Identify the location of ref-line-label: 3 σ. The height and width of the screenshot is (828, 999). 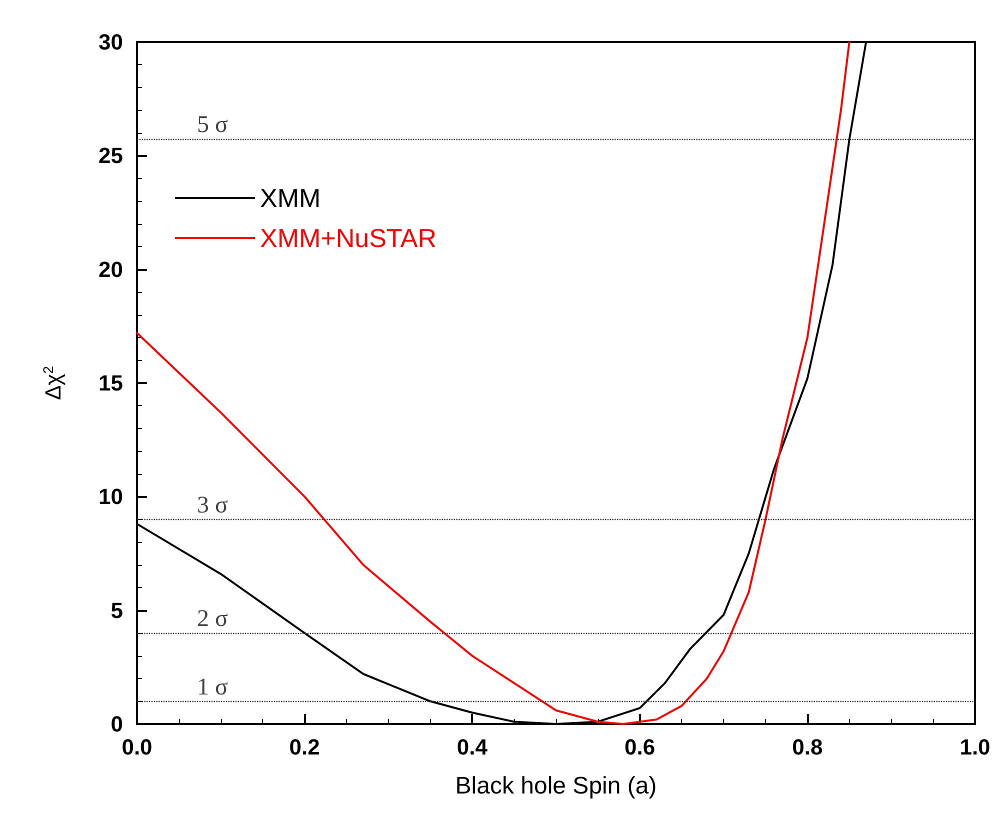
(212, 505).